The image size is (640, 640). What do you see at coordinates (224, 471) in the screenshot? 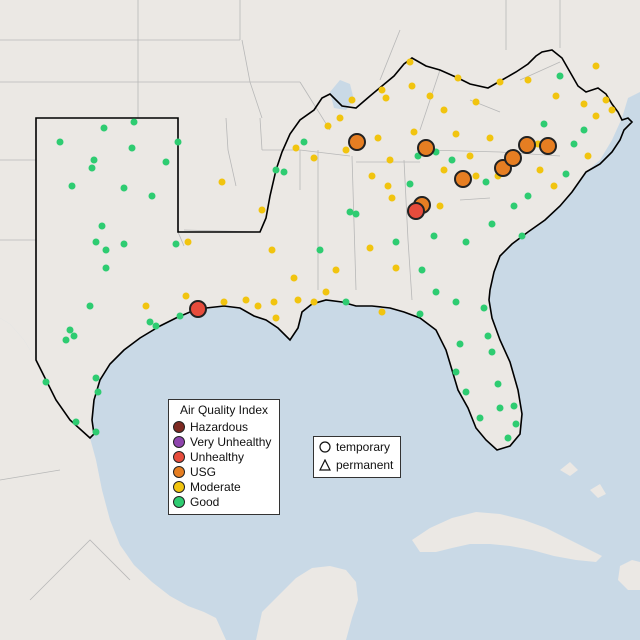
I see `legend-item-usg: USG` at bounding box center [224, 471].